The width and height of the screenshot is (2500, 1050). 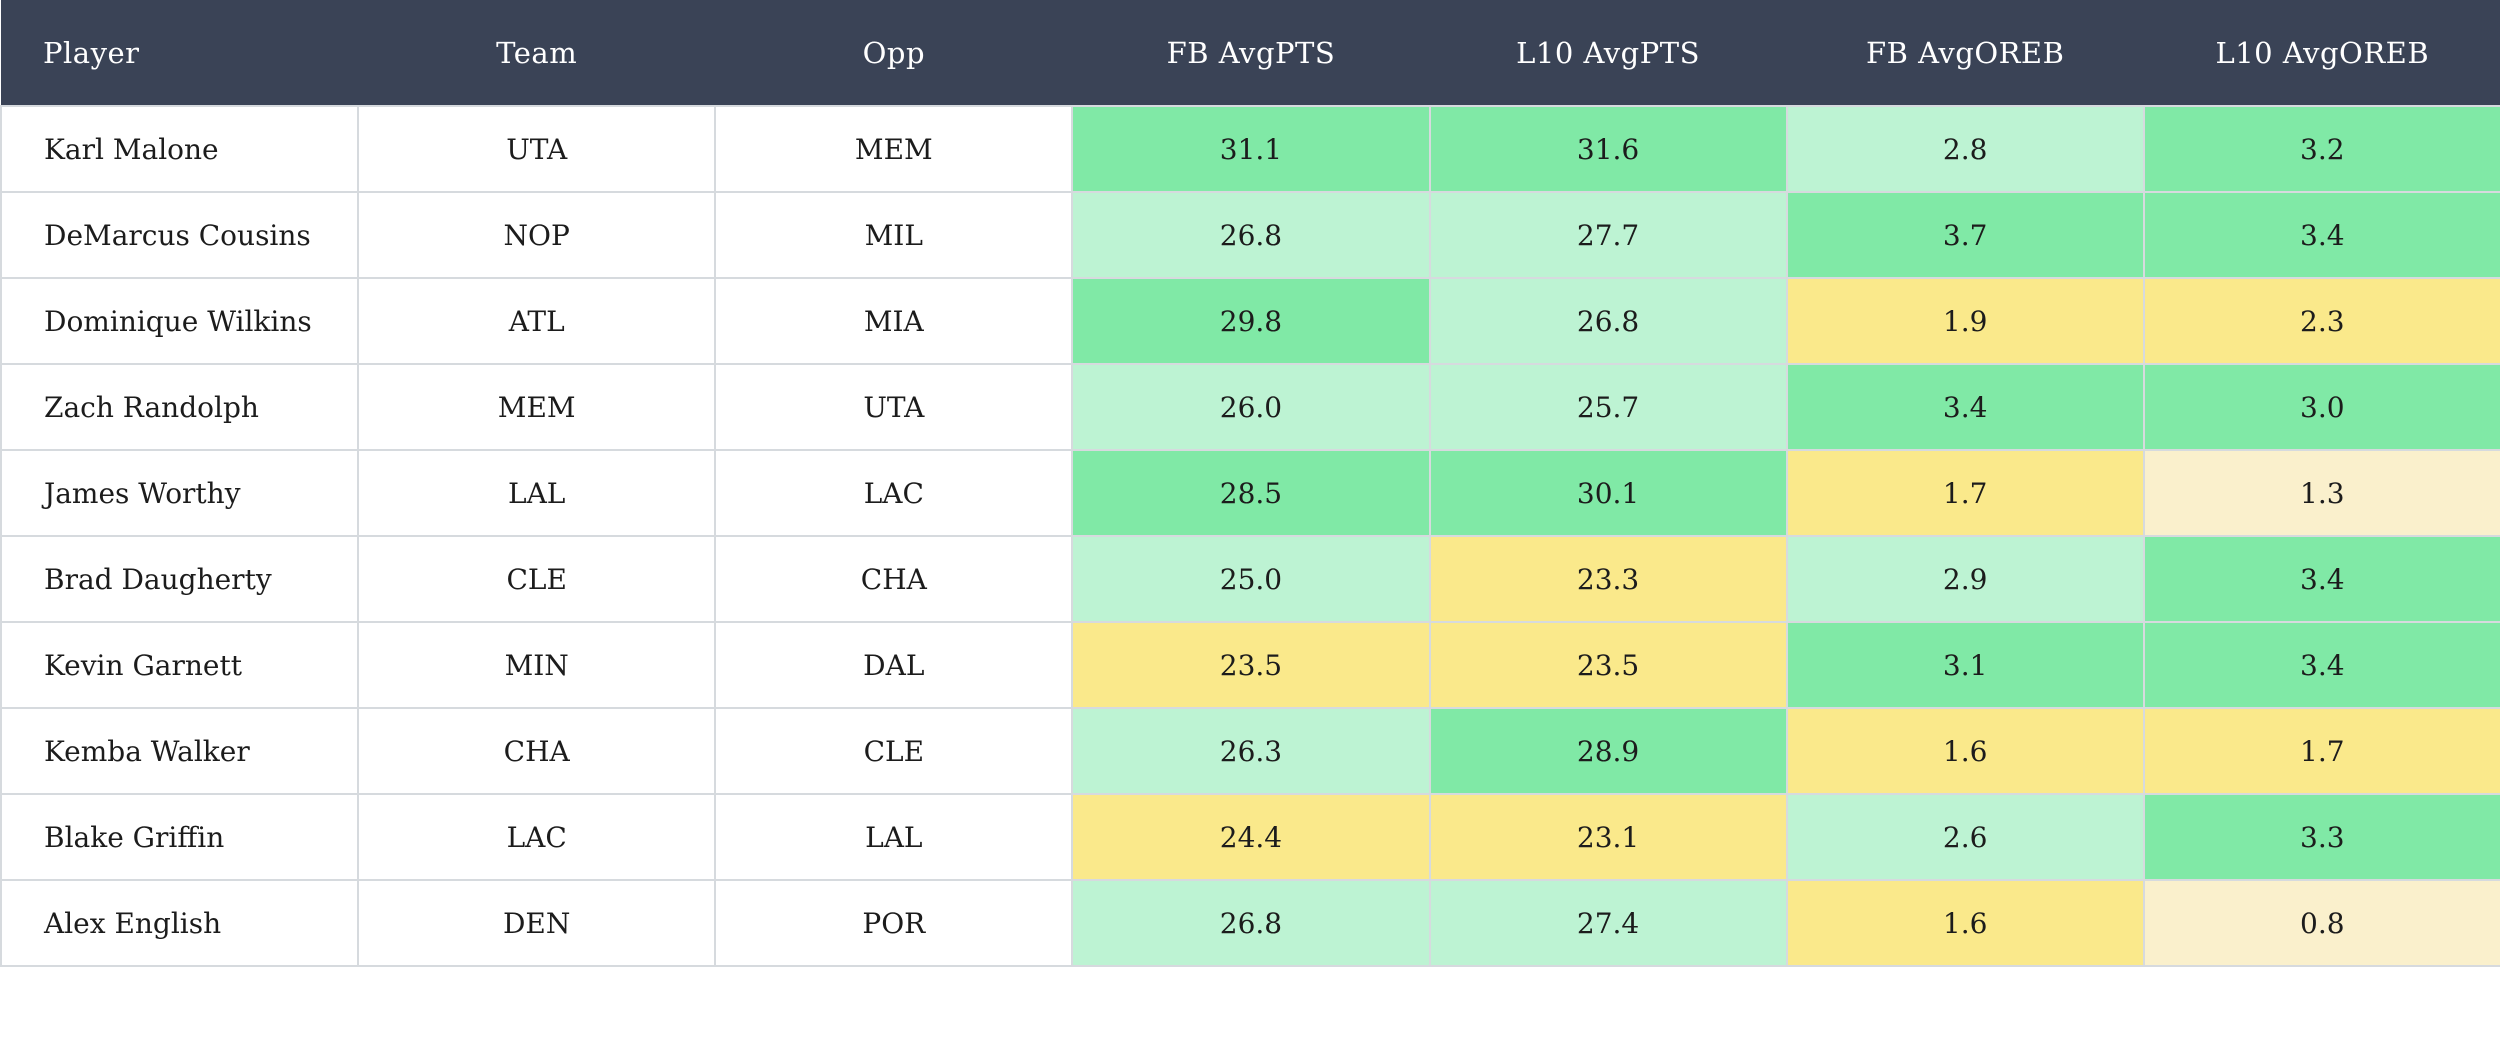 I want to click on player-name-cell: Zach Randolph, so click(x=180, y=407).